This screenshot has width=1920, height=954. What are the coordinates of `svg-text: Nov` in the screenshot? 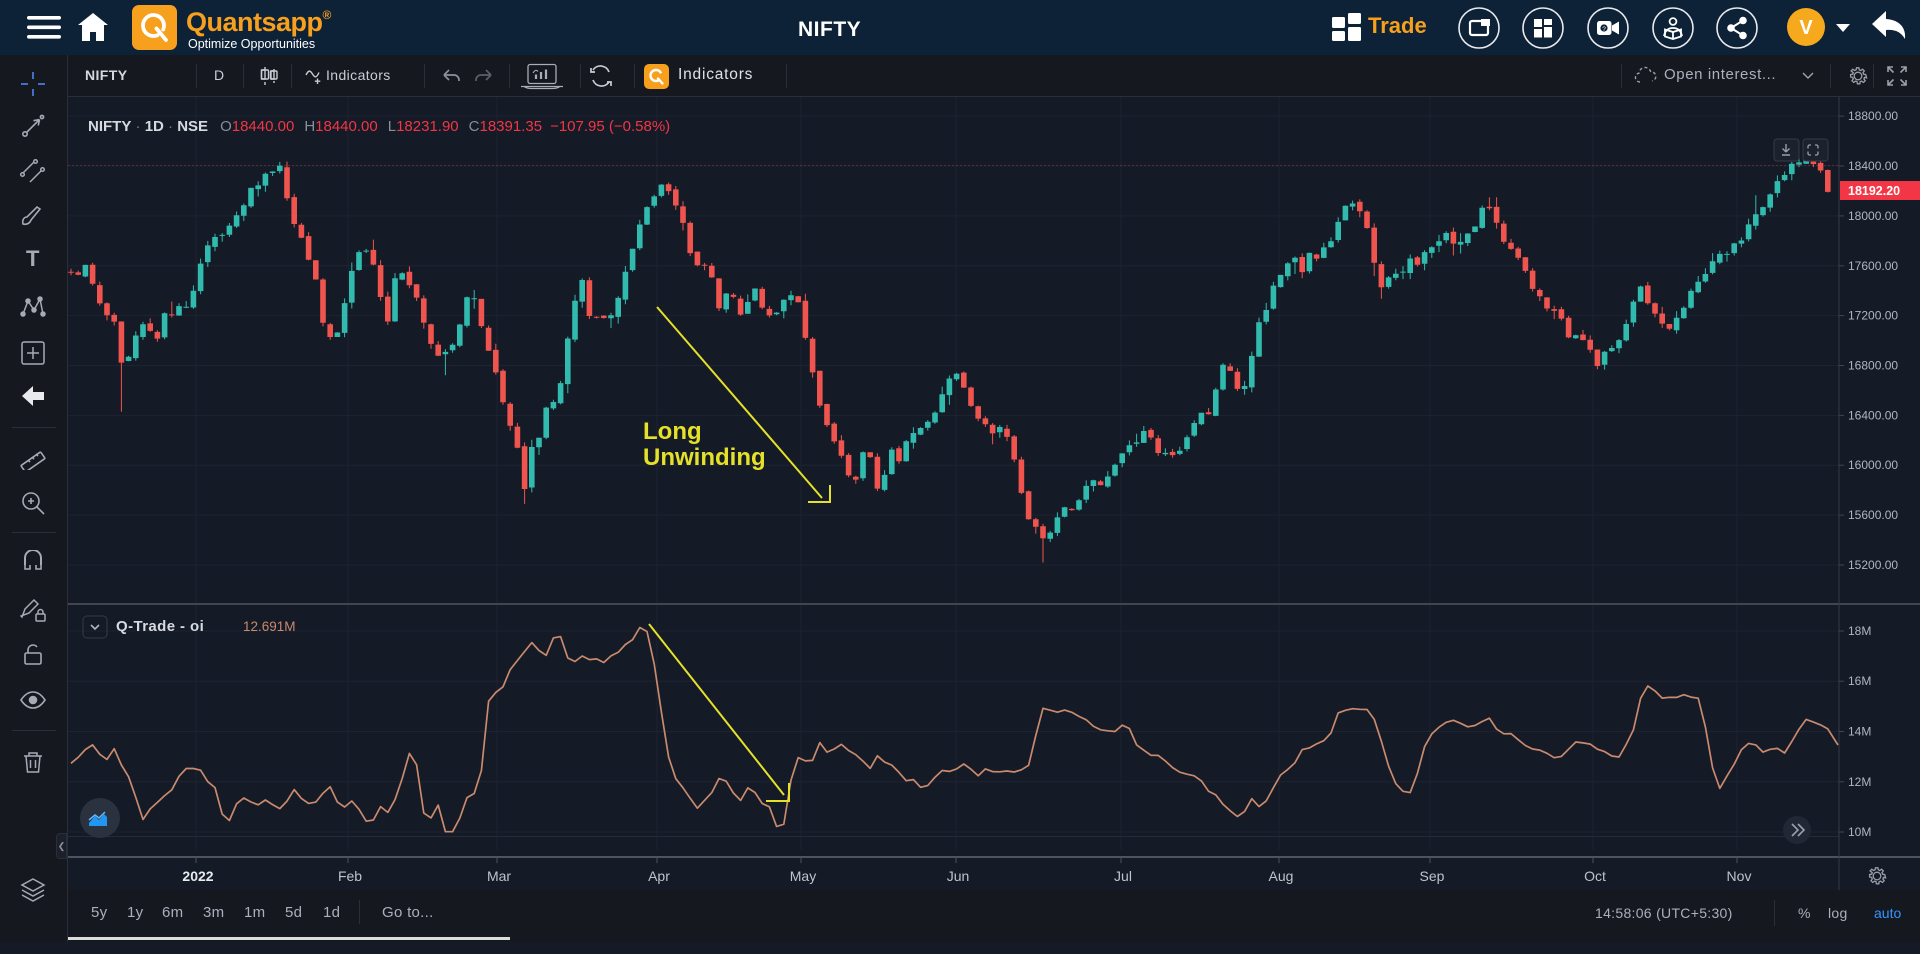 It's located at (1739, 876).